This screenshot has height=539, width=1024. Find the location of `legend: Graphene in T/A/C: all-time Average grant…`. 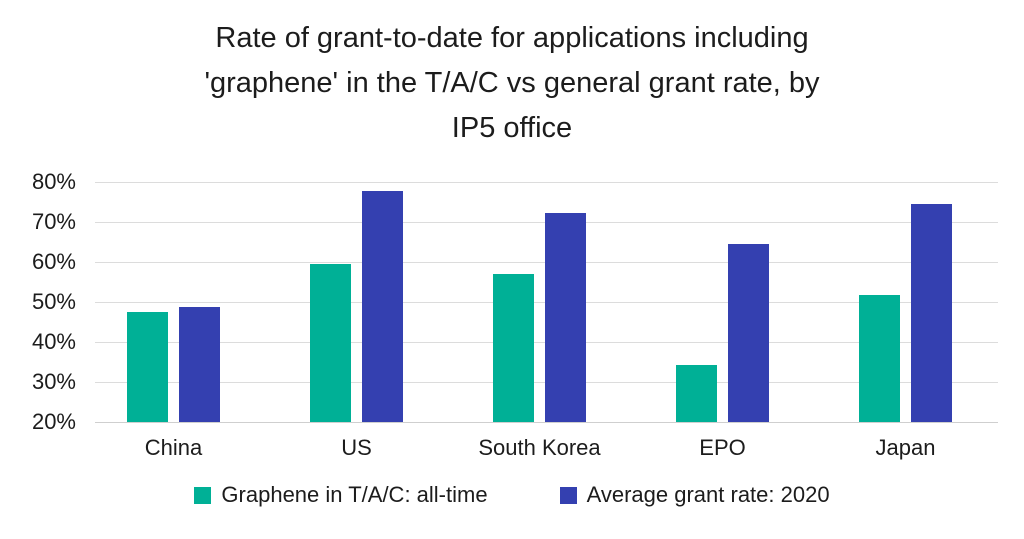

legend: Graphene in T/A/C: all-time Average grant… is located at coordinates (512, 495).